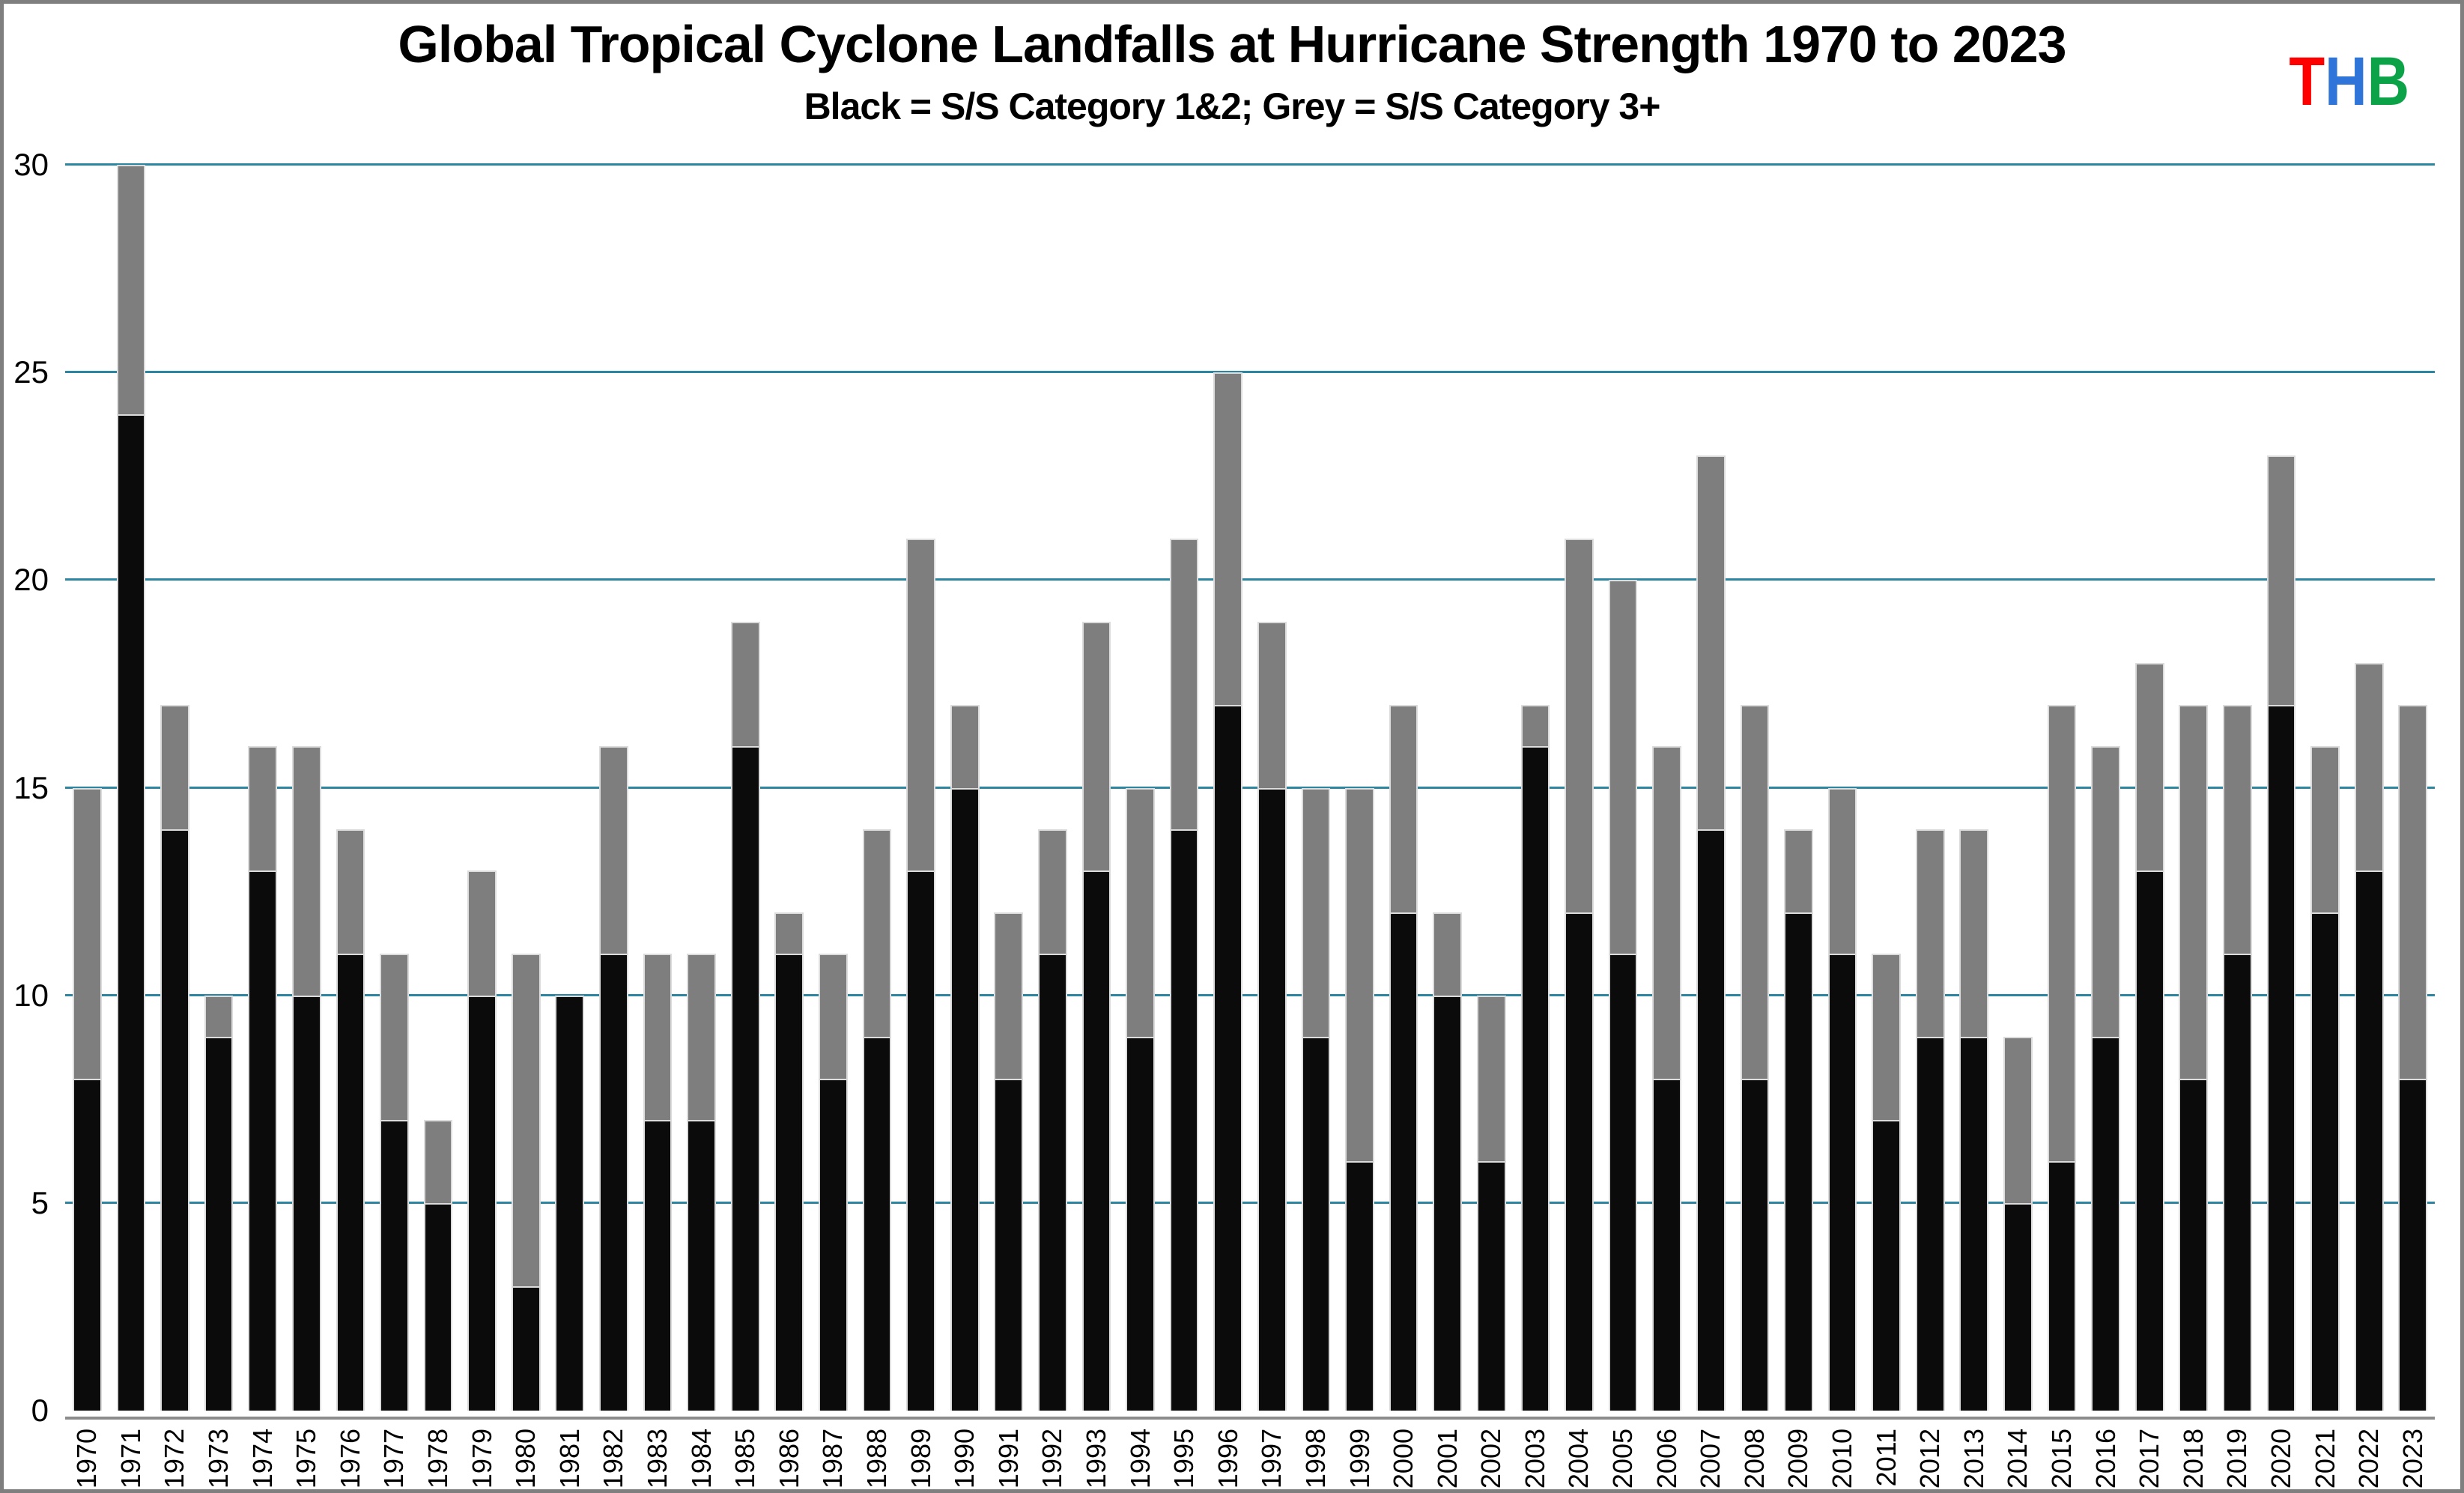 This screenshot has height=1493, width=2464. Describe the element at coordinates (833, 1016) in the screenshot. I see `bar-1987-cat3plus` at that location.